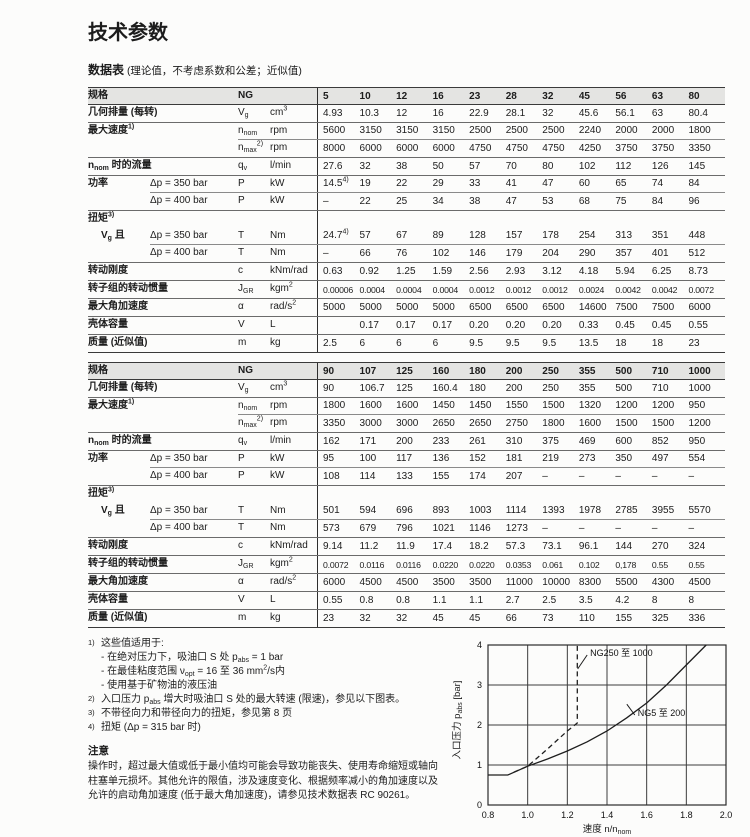 The width and height of the screenshot is (750, 837). Describe the element at coordinates (553, 130) in the screenshot. I see `value-cell: 2500` at that location.